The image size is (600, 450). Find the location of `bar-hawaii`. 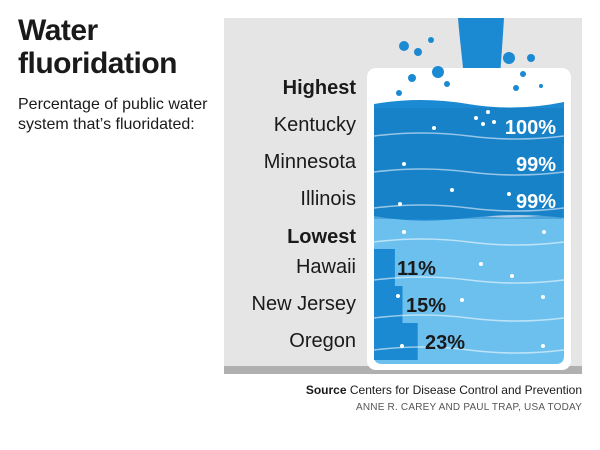

bar-hawaii is located at coordinates (384, 267).